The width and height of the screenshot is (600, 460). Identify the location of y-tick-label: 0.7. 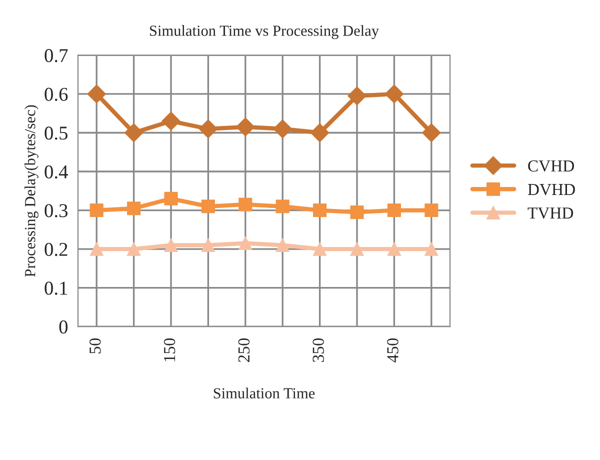
(56, 55).